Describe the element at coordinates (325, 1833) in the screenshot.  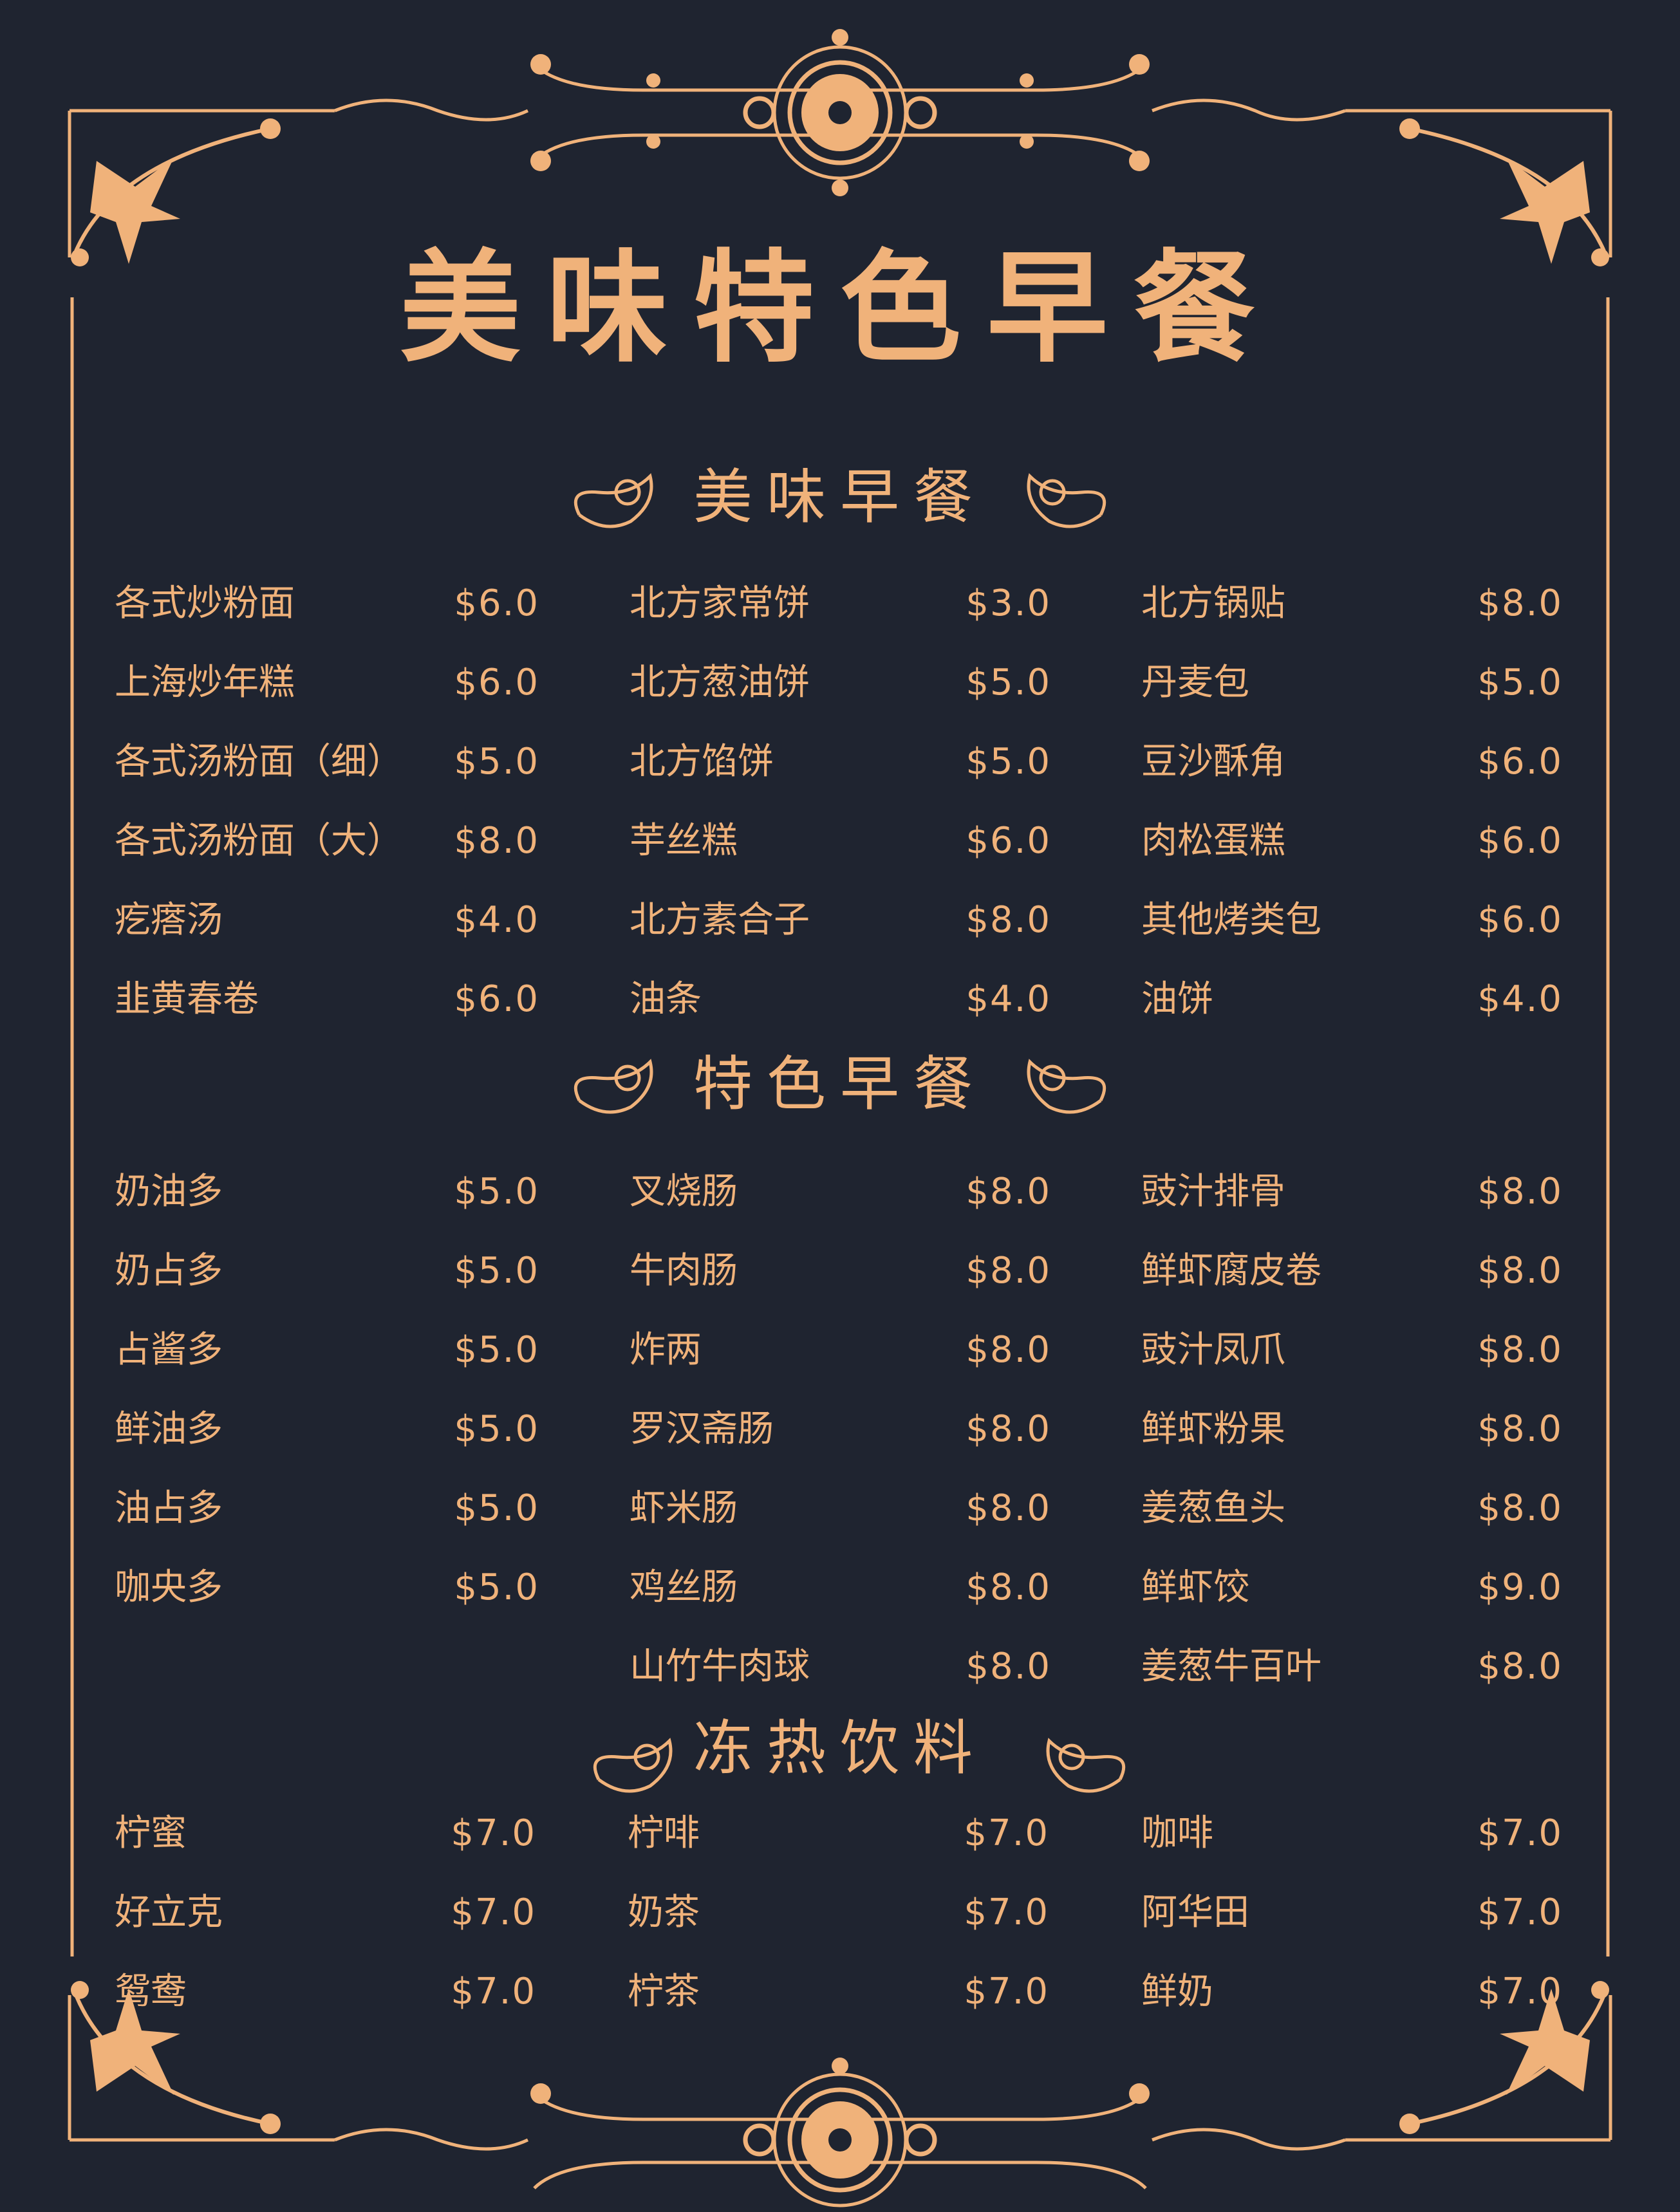
I see `menu-item: 柠蜜 $7.0` at that location.